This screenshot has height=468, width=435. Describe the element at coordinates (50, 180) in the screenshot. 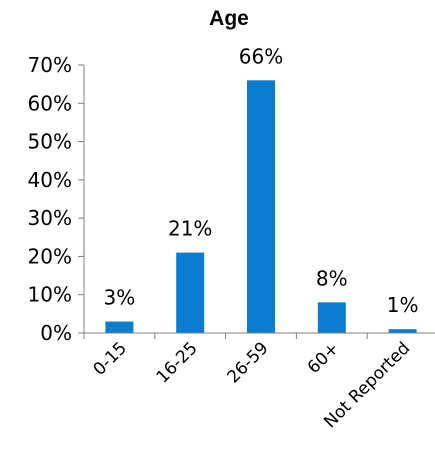

I see `y-tick-label: 40%` at that location.